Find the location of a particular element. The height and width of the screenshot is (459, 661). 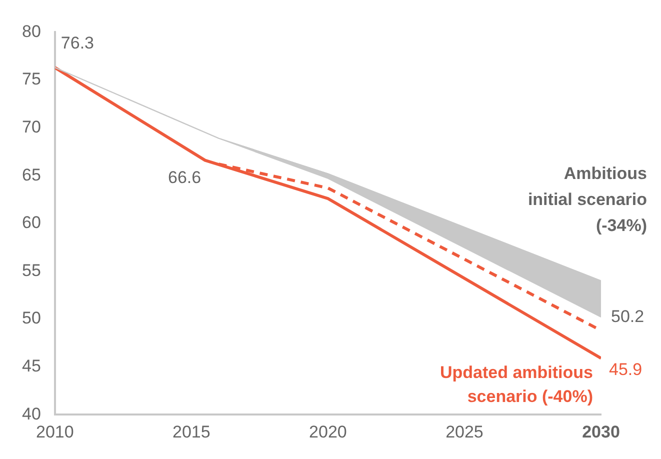

data-label: 76.3 is located at coordinates (77, 42).